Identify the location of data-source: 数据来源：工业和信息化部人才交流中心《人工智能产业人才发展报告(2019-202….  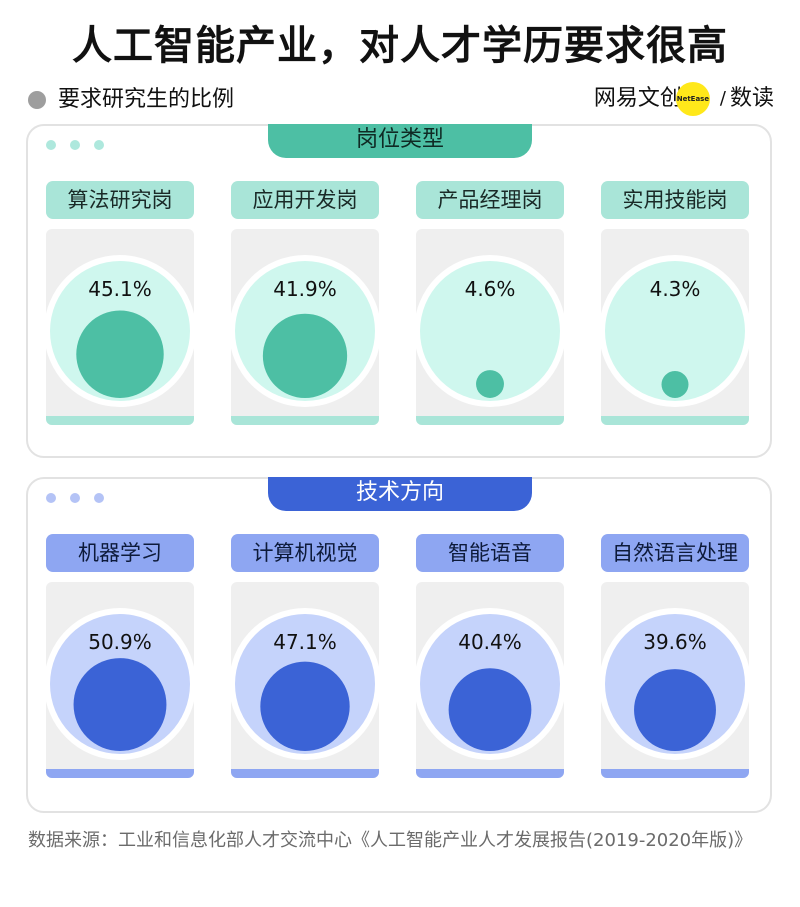
(390, 840).